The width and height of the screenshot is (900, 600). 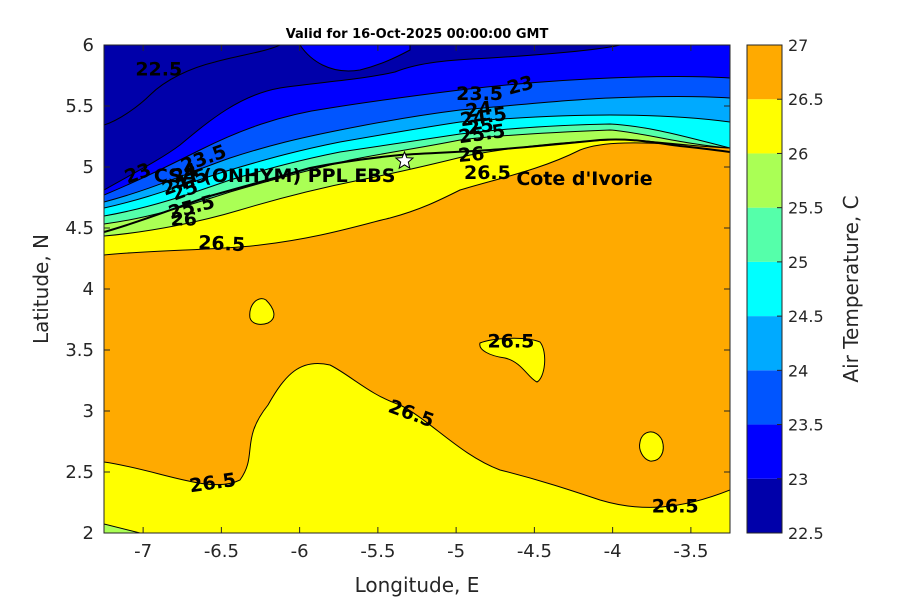 What do you see at coordinates (806, 425) in the screenshot?
I see `colorbar-tick-label: 23.5` at bounding box center [806, 425].